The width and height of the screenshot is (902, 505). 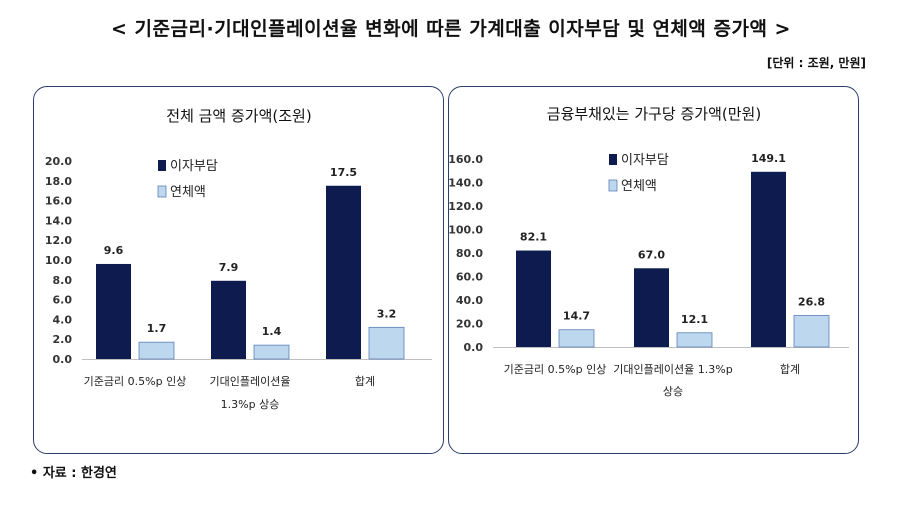 I want to click on y-tick-label: 160.0, so click(x=466, y=159).